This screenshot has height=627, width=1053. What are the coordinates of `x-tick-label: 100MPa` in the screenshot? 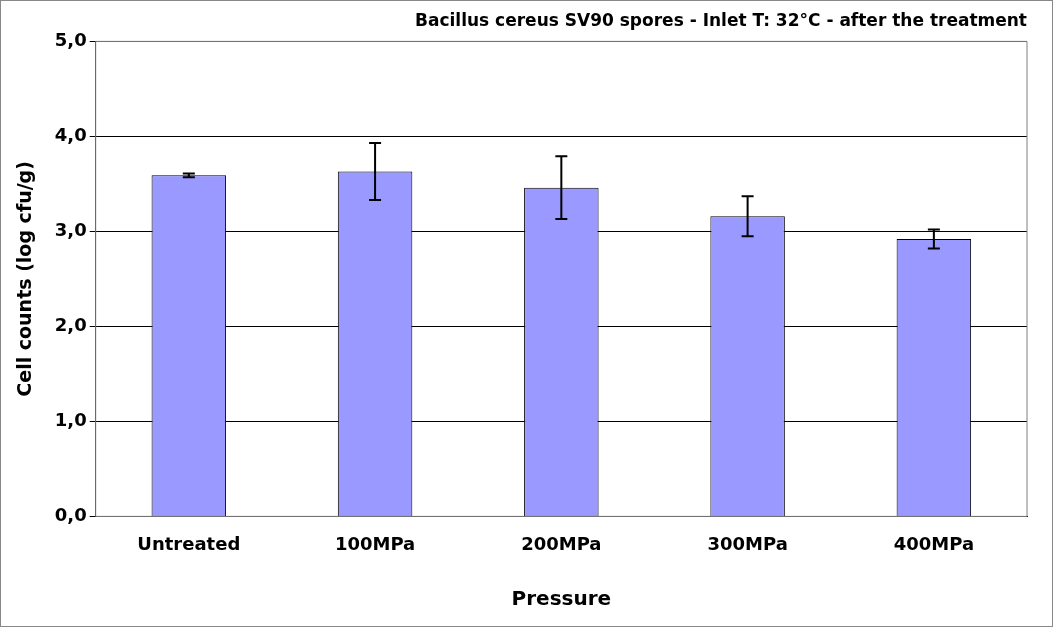 It's located at (375, 543).